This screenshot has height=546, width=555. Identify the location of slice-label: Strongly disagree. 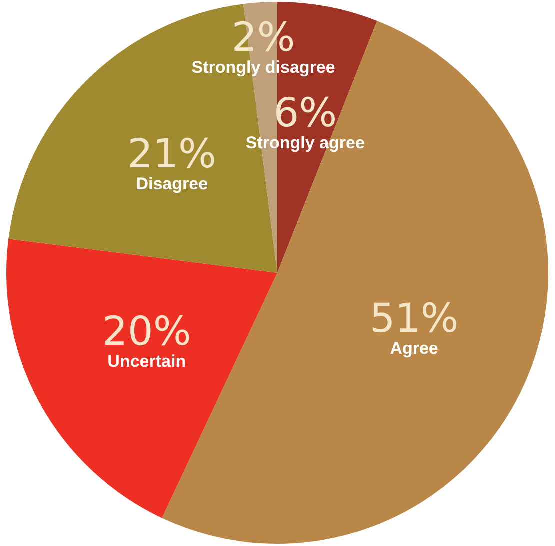
(264, 68).